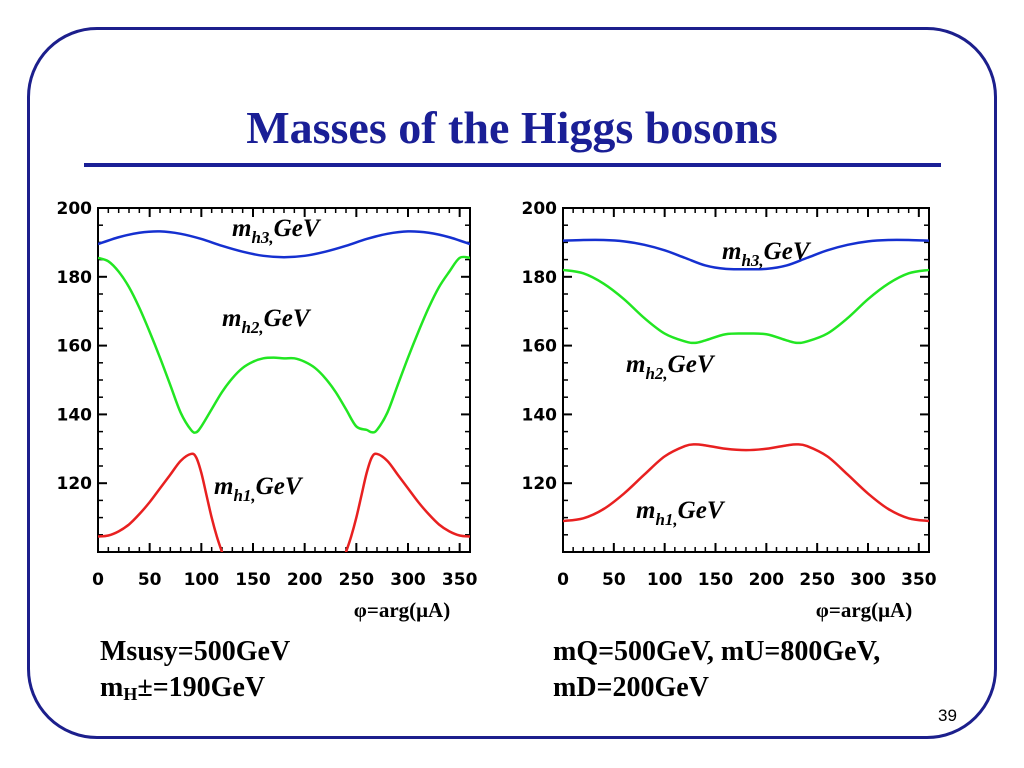 Image resolution: width=1024 pixels, height=768 pixels. I want to click on title-underline, so click(512, 165).